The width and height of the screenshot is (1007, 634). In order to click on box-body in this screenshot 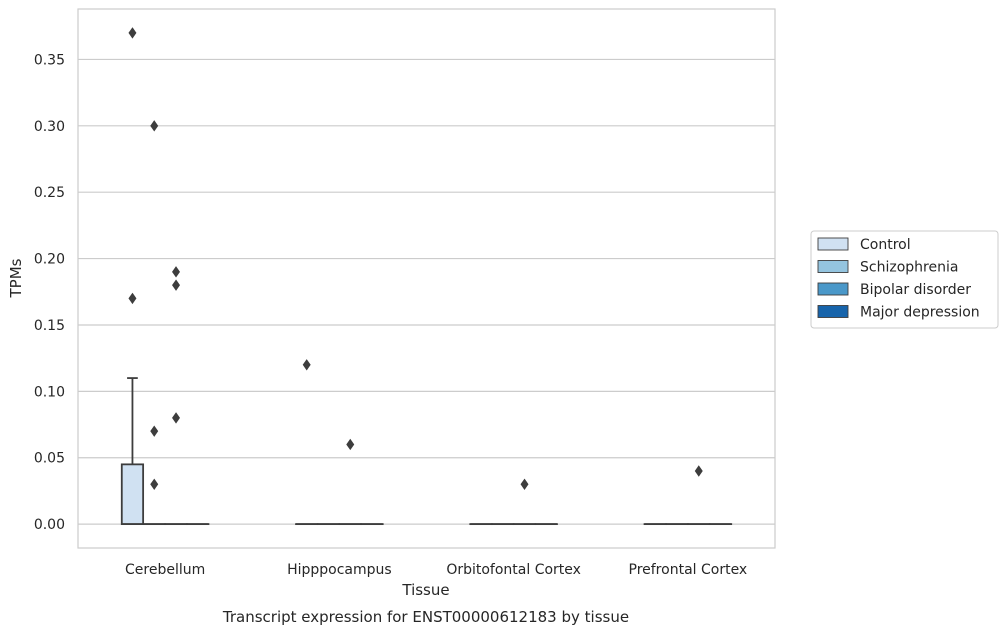, I will do `click(132, 494)`.